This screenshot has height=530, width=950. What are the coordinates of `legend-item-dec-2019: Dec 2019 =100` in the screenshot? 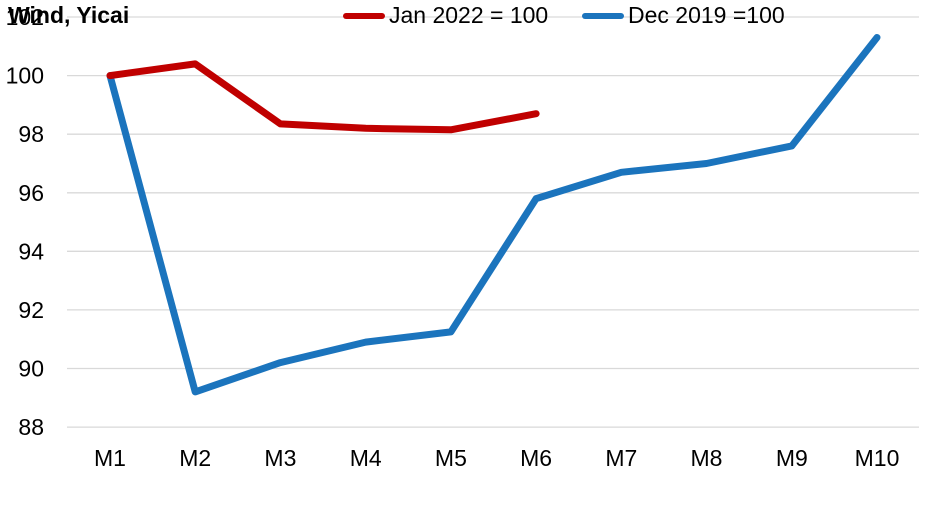 It's located at (683, 15).